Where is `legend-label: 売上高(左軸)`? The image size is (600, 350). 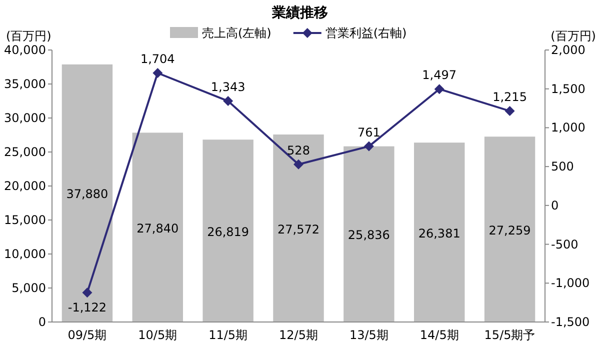 legend-label: 売上高(左軸) is located at coordinates (237, 33).